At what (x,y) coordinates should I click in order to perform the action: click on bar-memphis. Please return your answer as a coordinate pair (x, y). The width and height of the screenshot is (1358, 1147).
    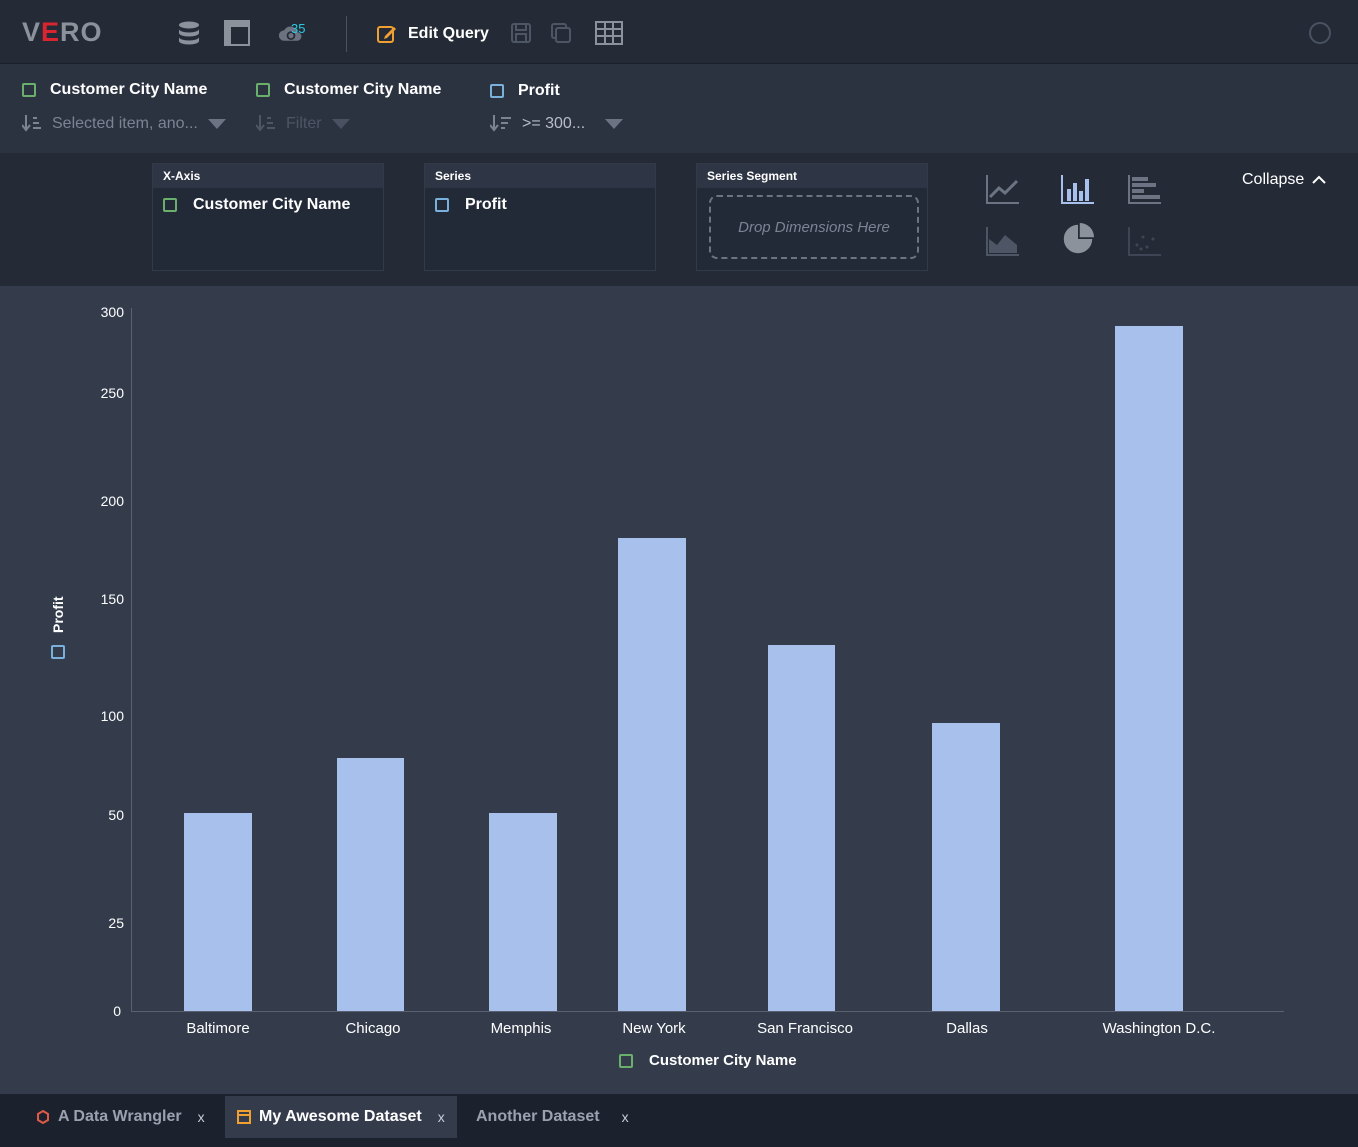
    Looking at the image, I should click on (523, 912).